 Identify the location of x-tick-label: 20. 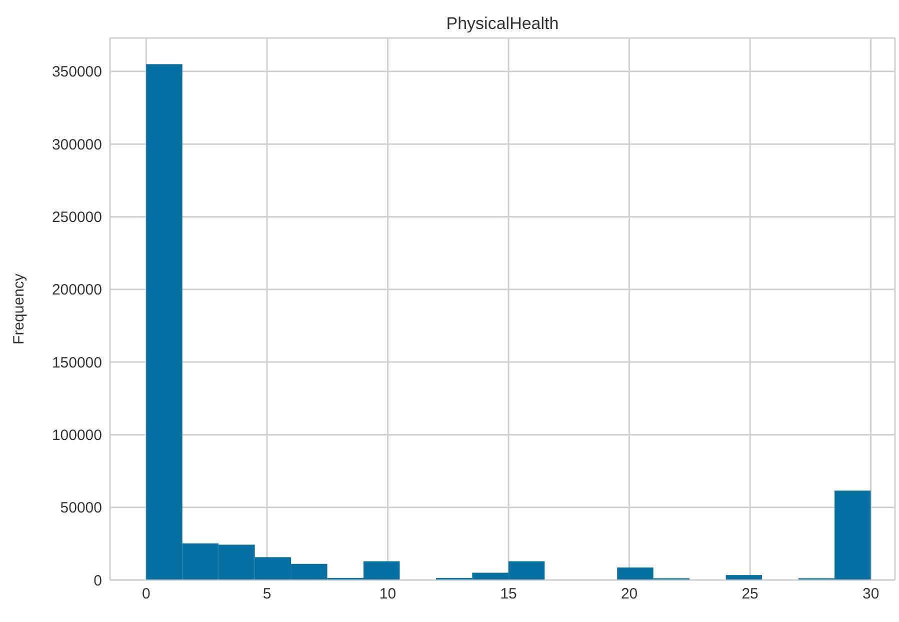
(629, 594).